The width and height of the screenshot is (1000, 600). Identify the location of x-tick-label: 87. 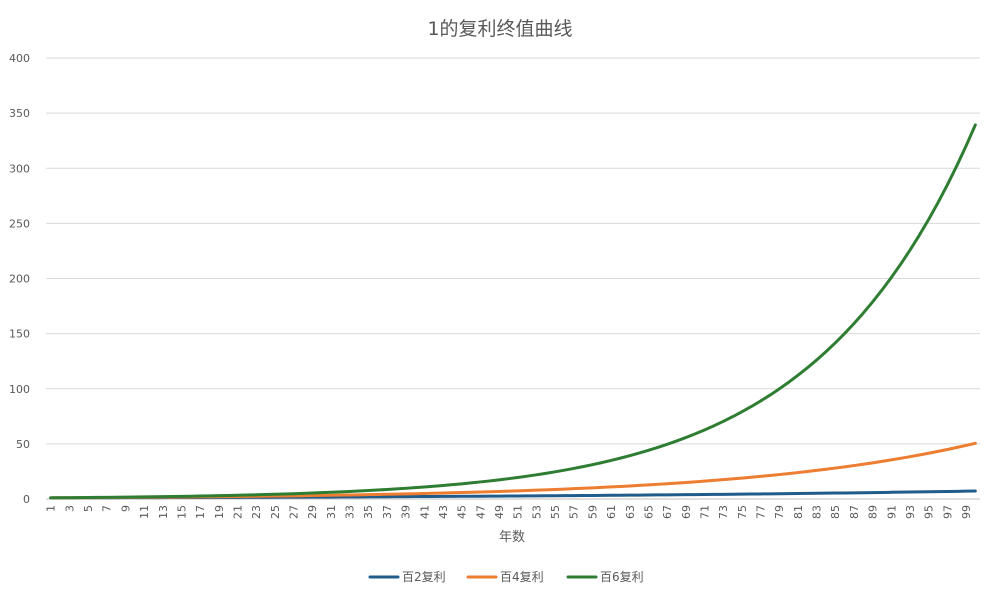
(854, 512).